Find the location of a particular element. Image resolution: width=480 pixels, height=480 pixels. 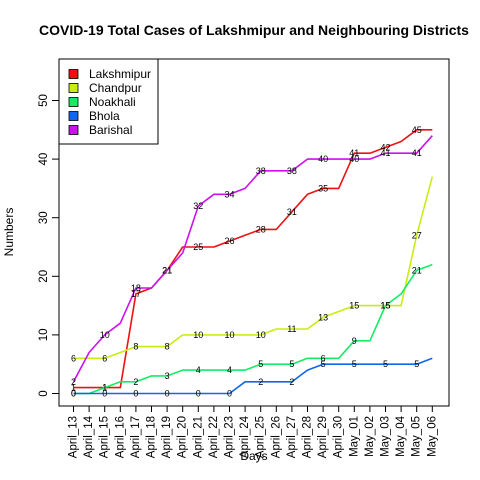

x-tick-label: April_23 is located at coordinates (230, 437).